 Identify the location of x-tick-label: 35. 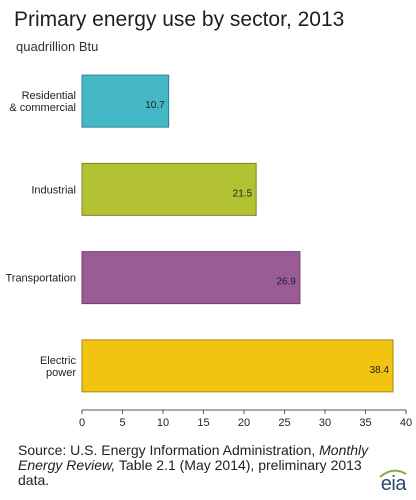
(365, 423).